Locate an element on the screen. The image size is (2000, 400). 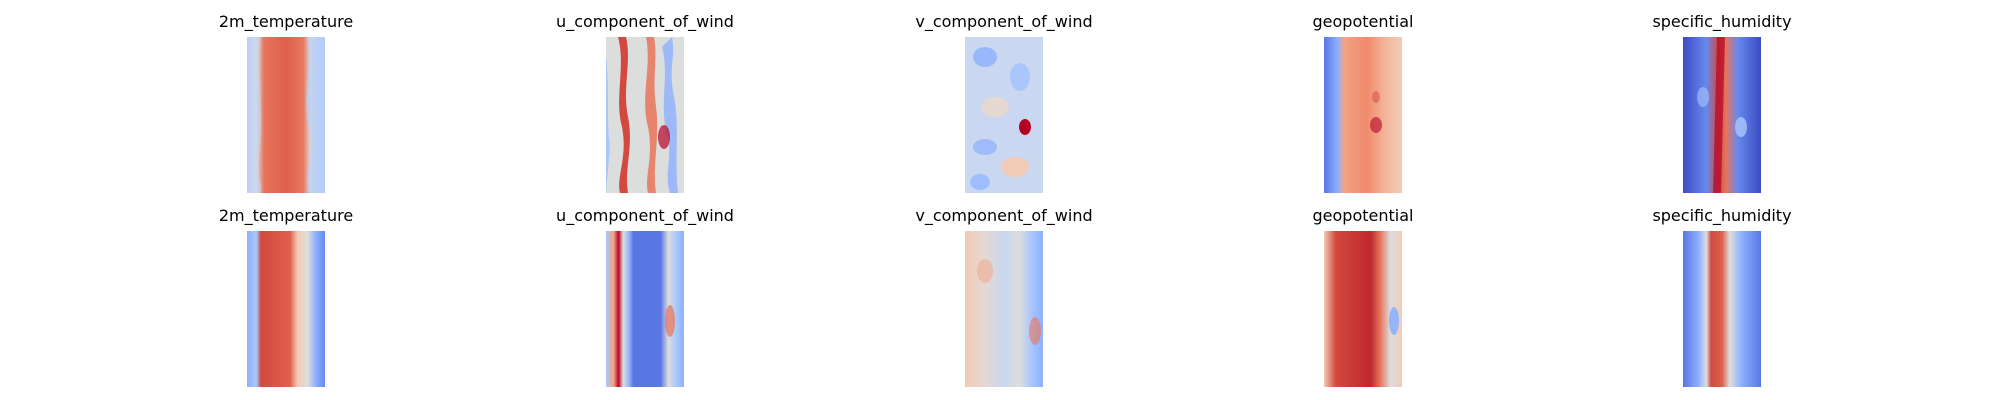
panel-title-r2-c2: u_component_of_wind is located at coordinates (645, 215).